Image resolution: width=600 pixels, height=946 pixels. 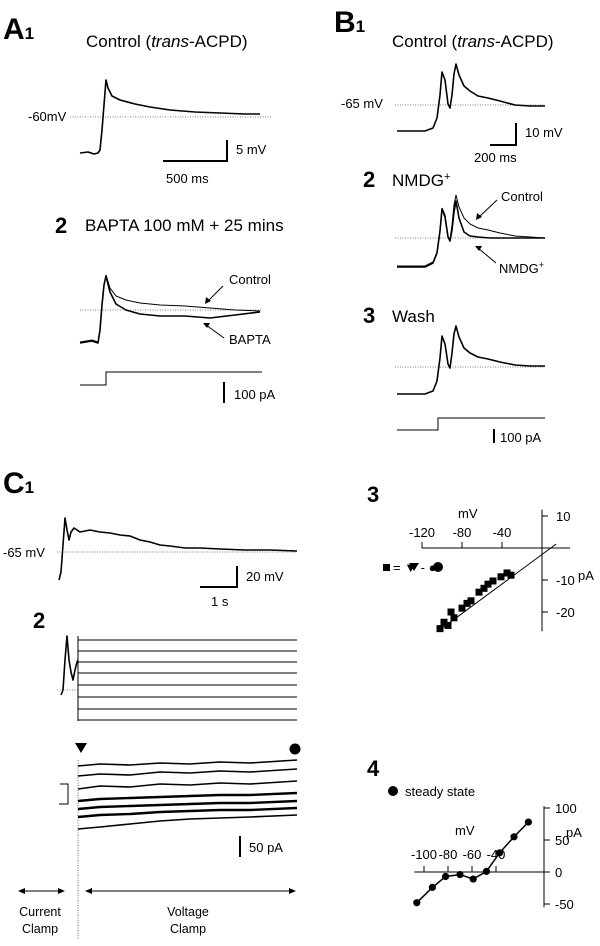 What do you see at coordinates (167, 41) in the screenshot?
I see `panel-a1-title: Control (trans-ACPD)` at bounding box center [167, 41].